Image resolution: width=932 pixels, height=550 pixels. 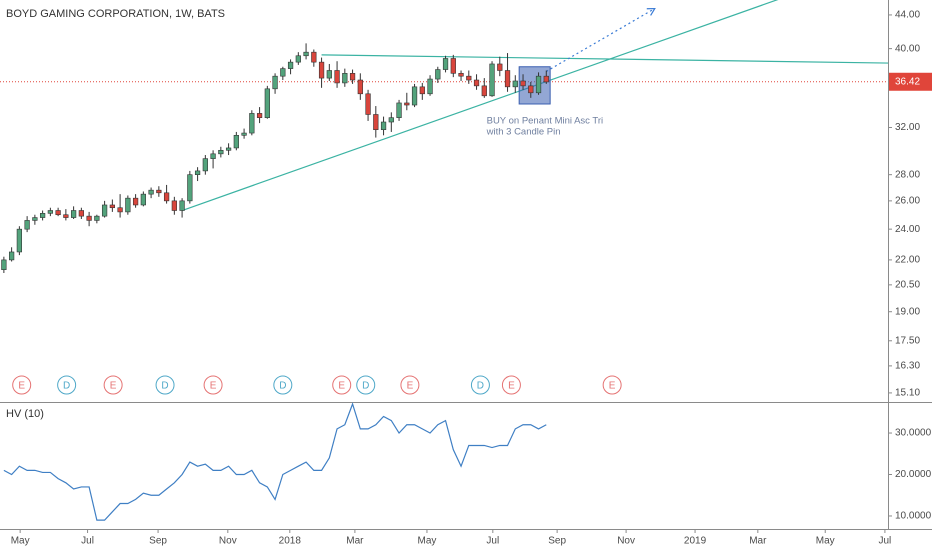 I want to click on last-price-label: 36.42, so click(x=907, y=81).